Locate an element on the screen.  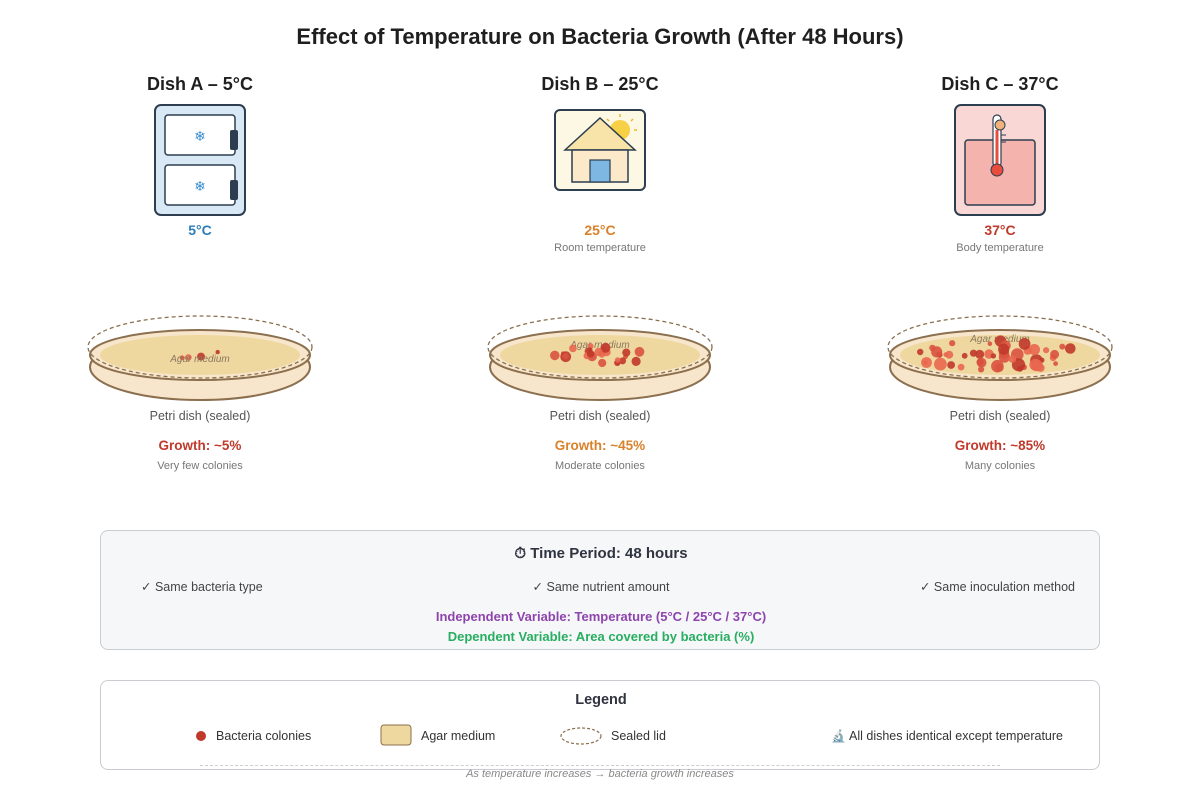
dish-a-caption: Petri dish (sealed) is located at coordinates (200, 416).